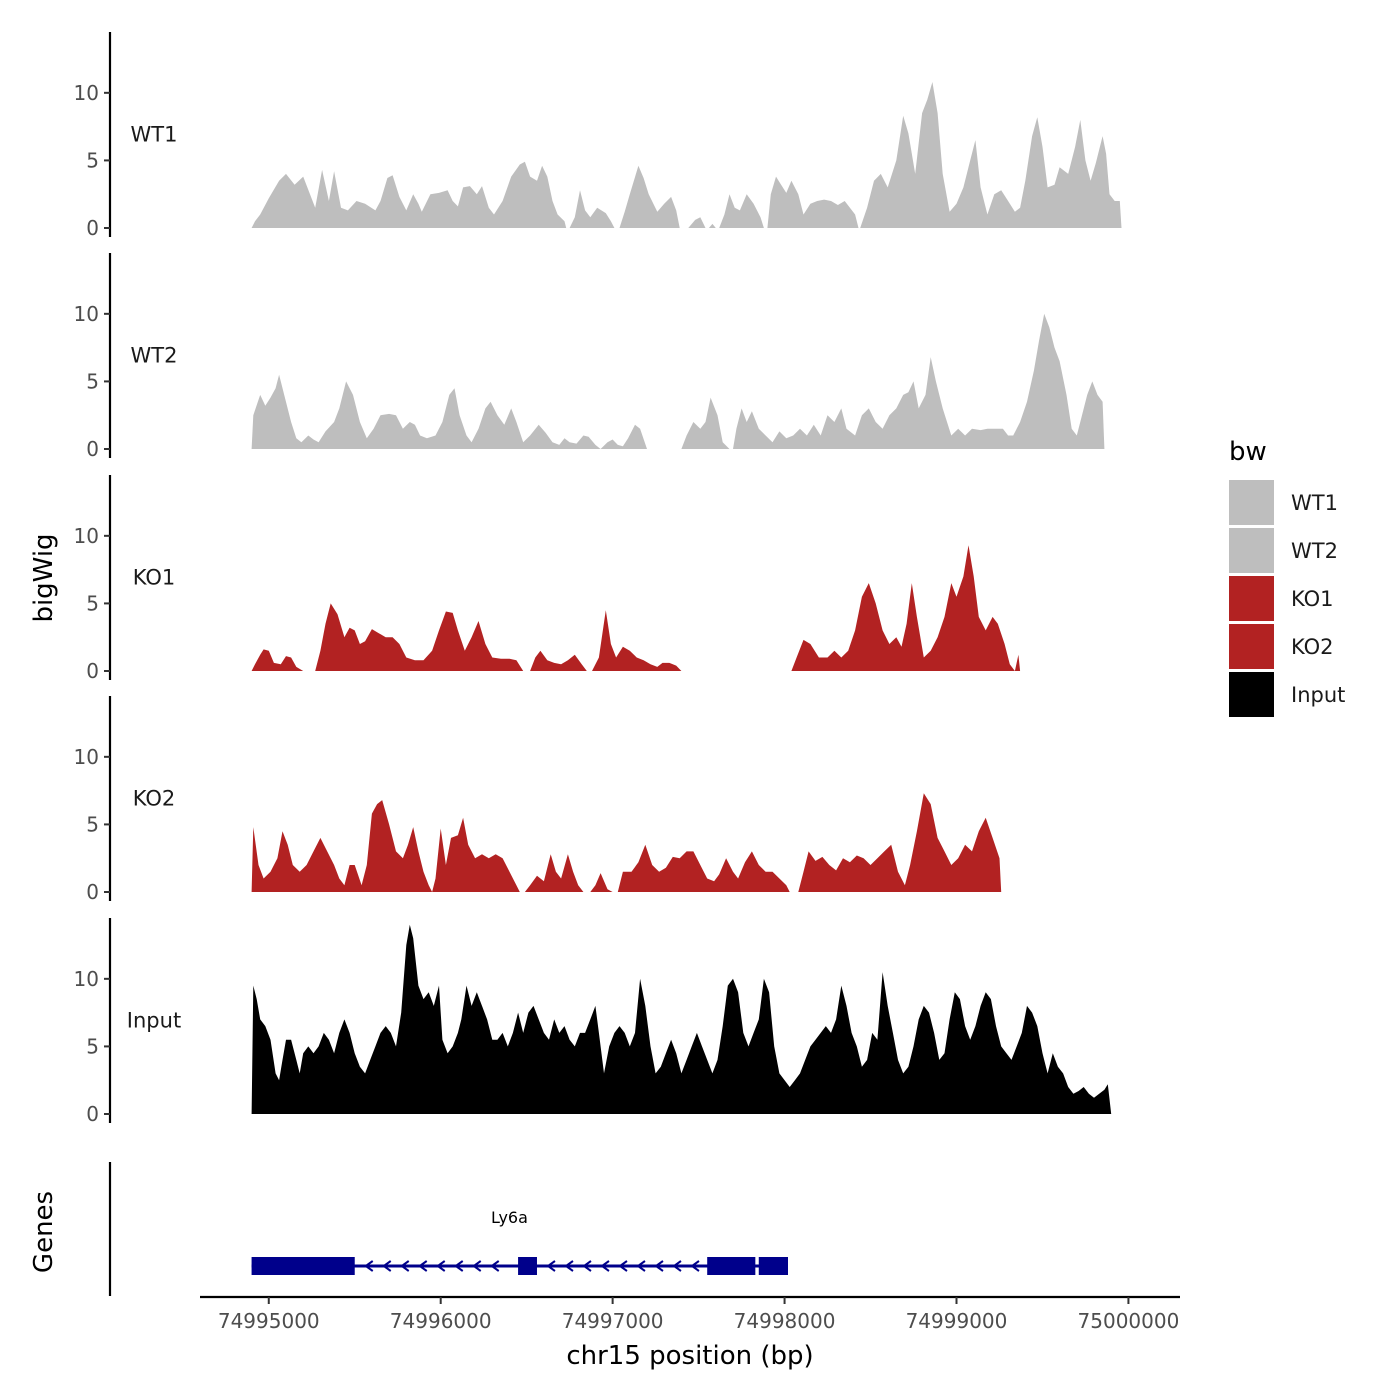  What do you see at coordinates (613, 1321) in the screenshot?
I see `x-tick-label: 74997000` at bounding box center [613, 1321].